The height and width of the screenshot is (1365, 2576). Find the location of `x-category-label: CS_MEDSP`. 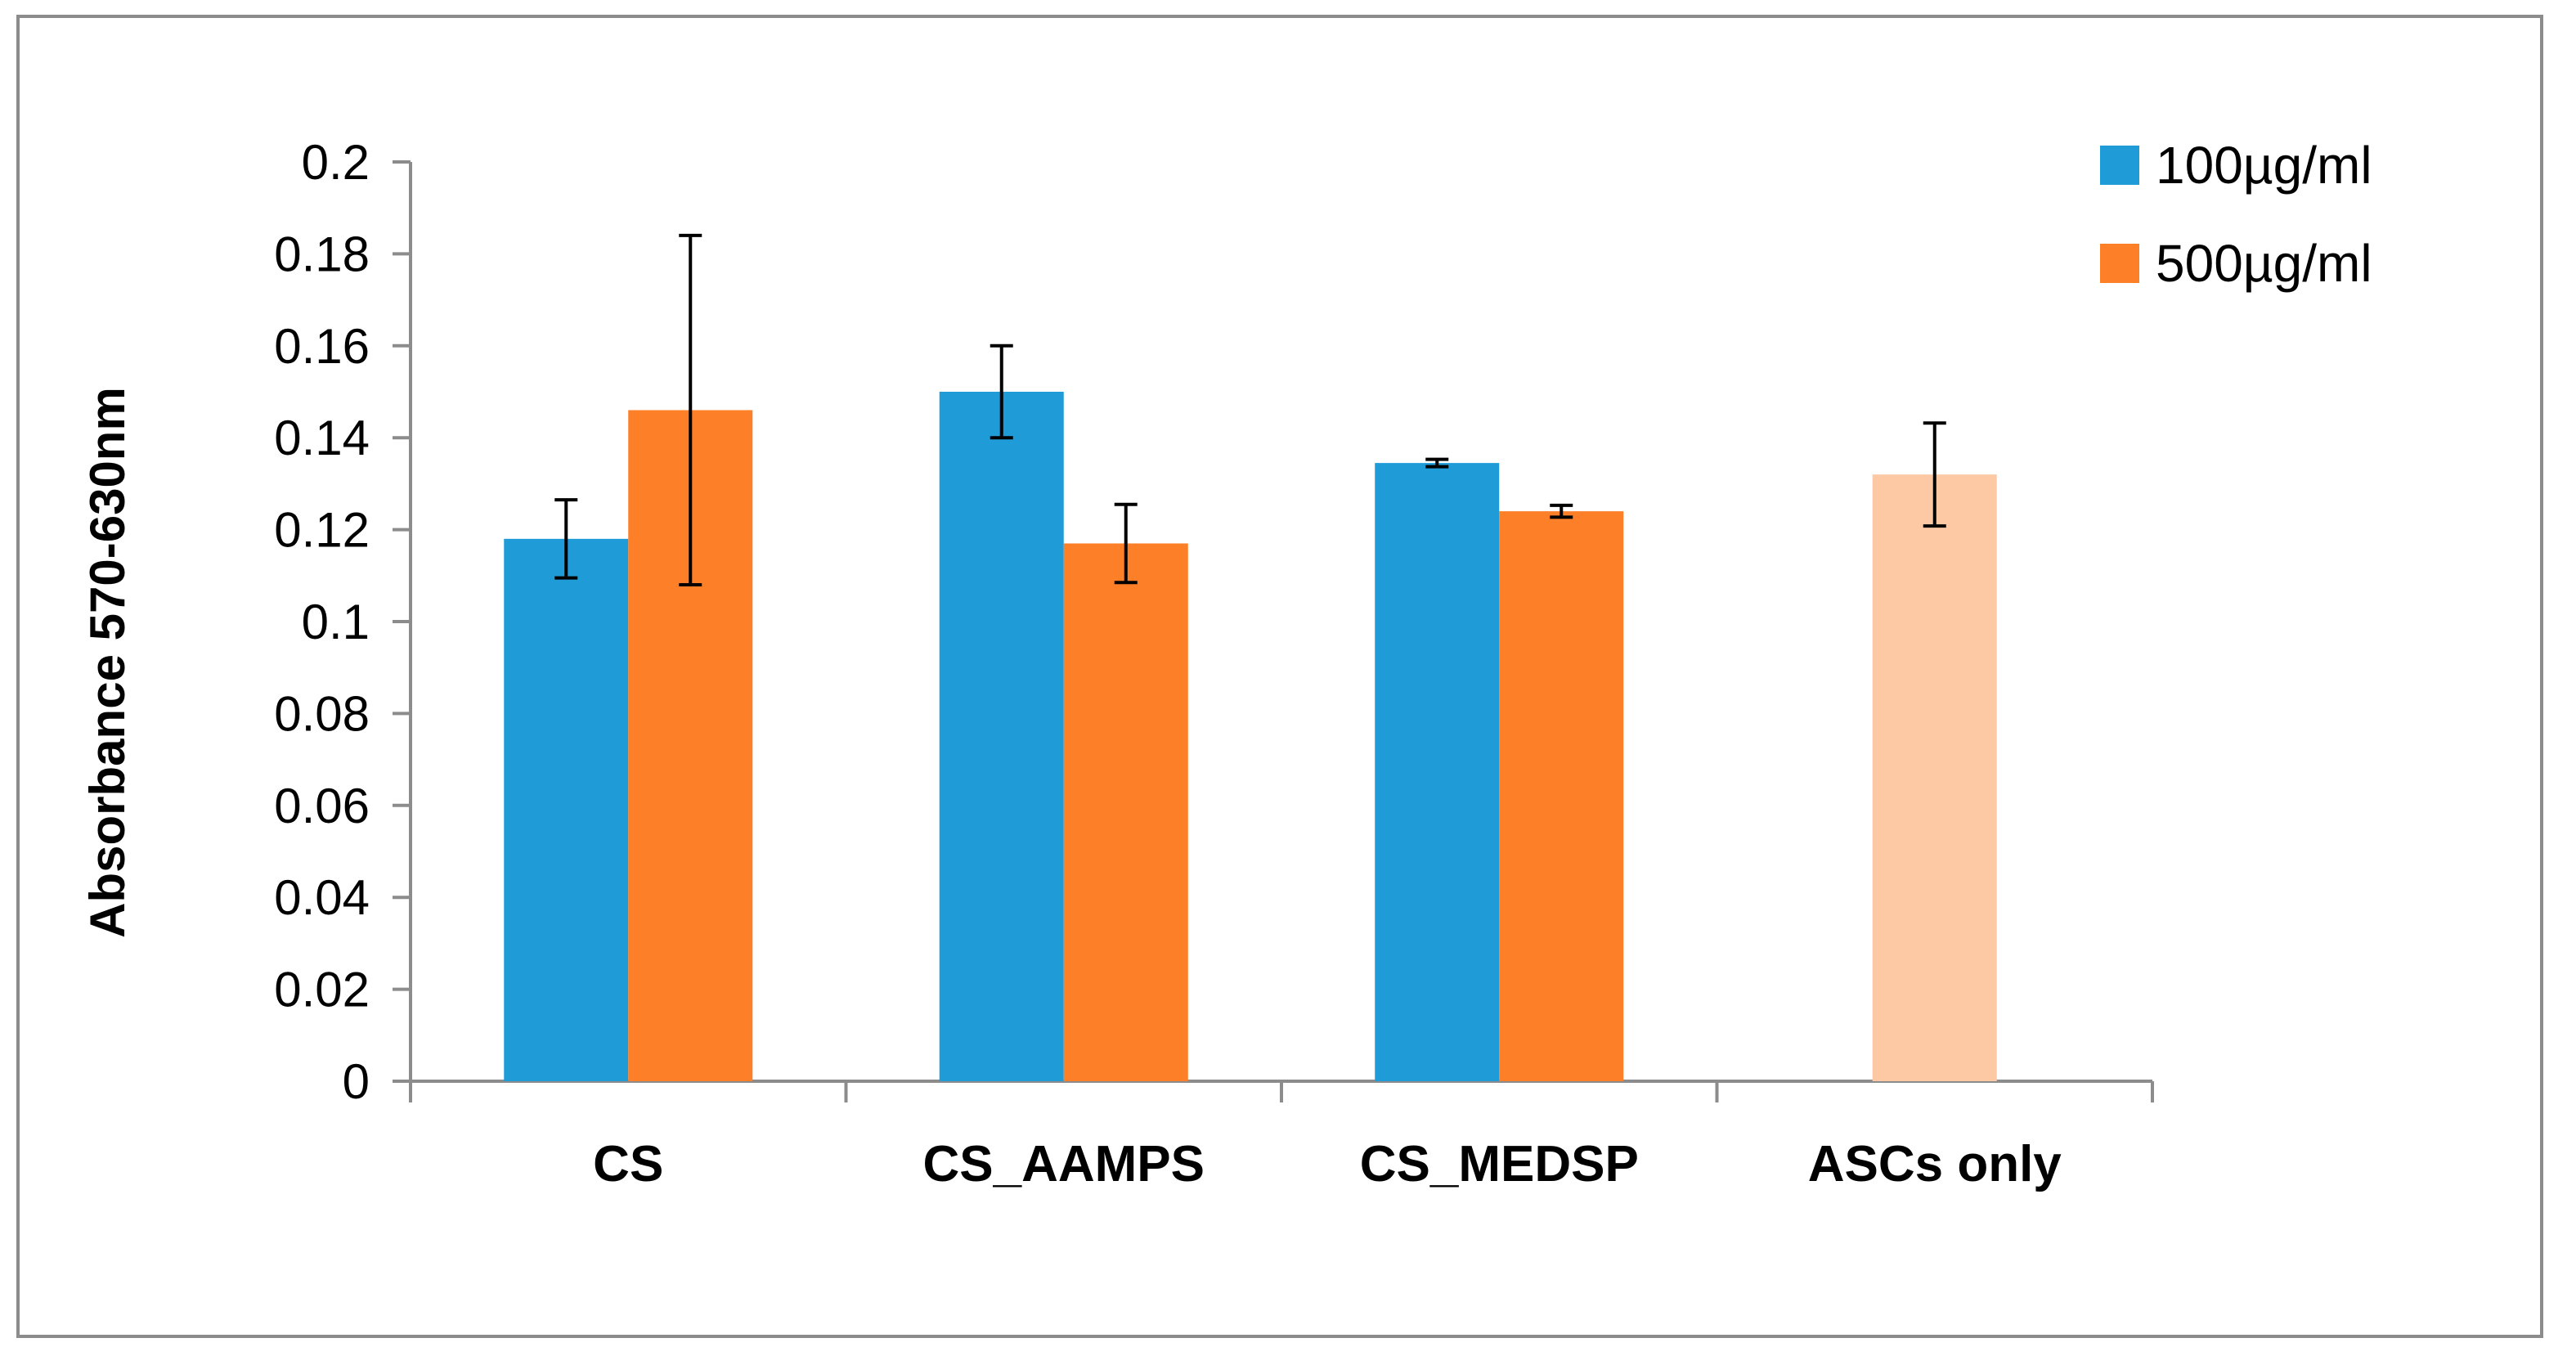

x-category-label: CS_MEDSP is located at coordinates (1499, 1164).